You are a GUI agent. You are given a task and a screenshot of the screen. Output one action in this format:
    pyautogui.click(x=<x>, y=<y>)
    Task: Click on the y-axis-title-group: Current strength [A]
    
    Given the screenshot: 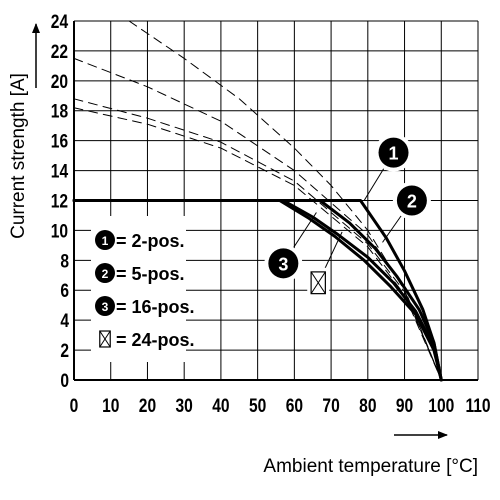 What is the action you would take?
    pyautogui.click(x=24, y=131)
    